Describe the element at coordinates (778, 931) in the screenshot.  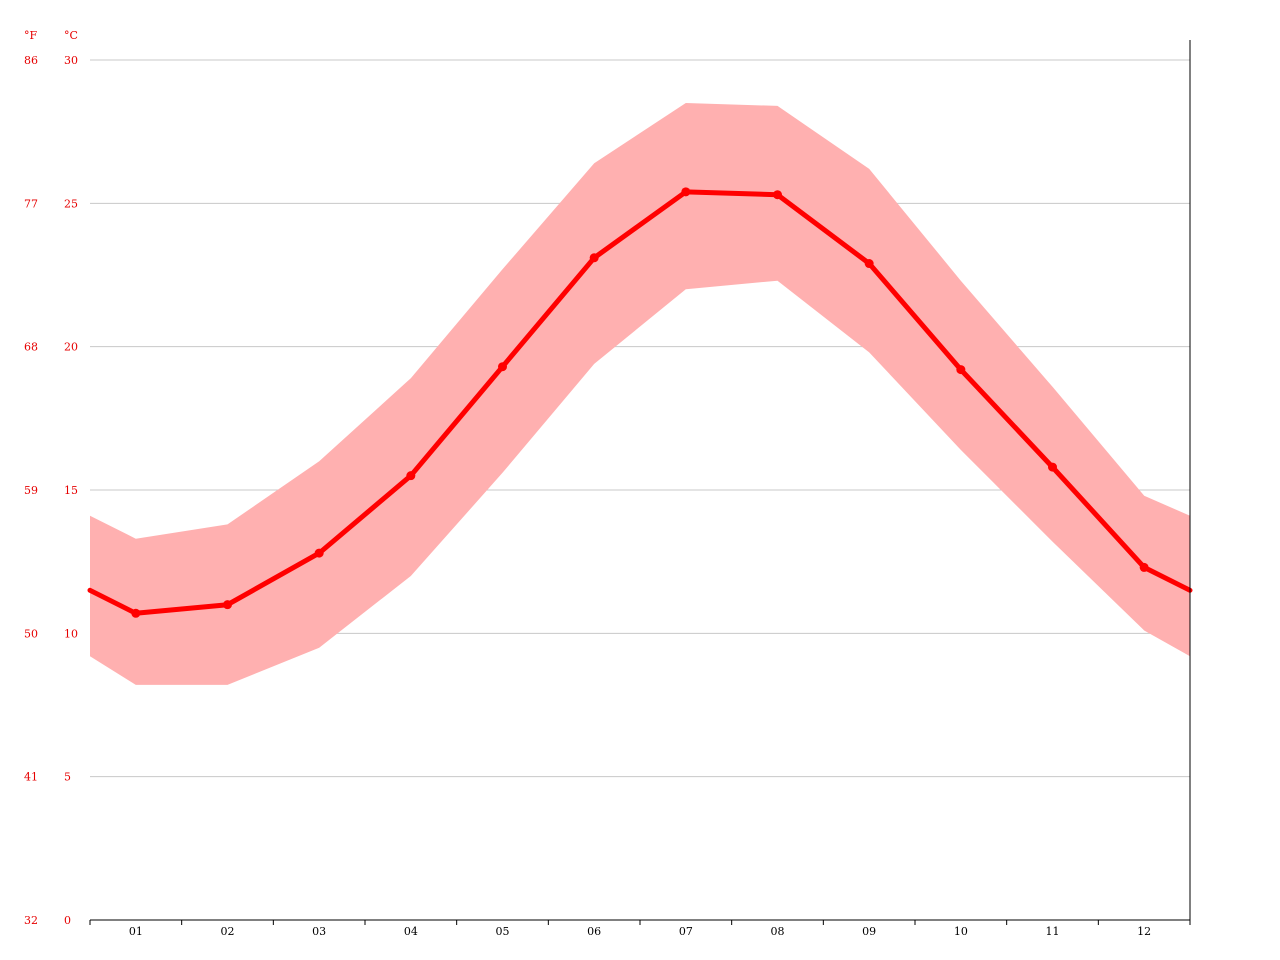
I see `x-tick-label: 08` at that location.